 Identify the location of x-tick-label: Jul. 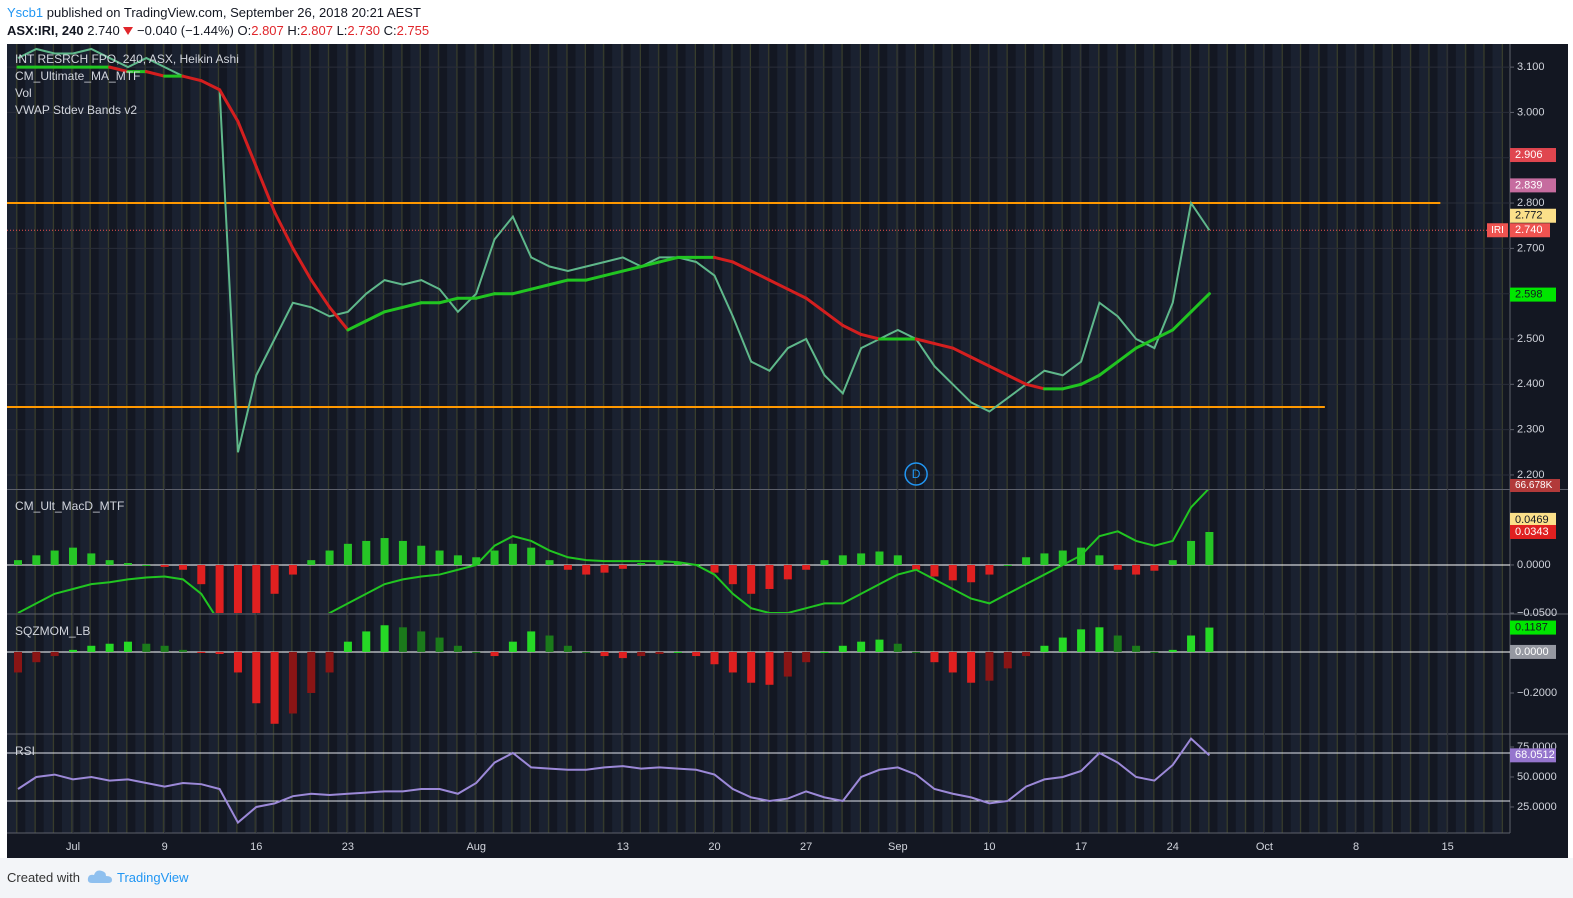
(73, 847).